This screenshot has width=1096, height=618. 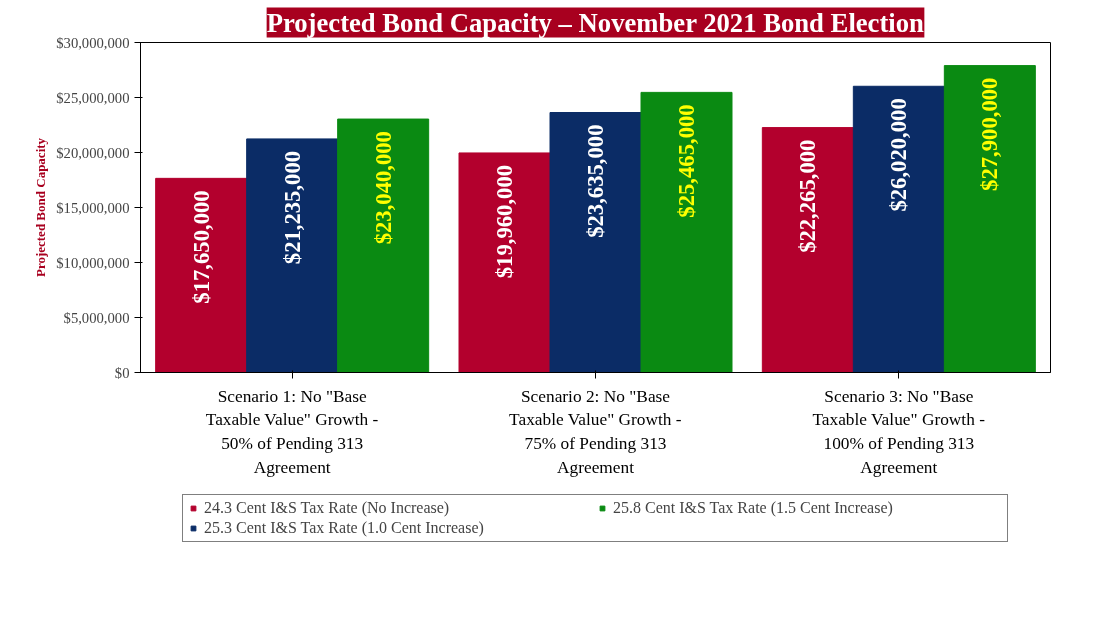 I want to click on data-label: $22,265,000, so click(x=808, y=196).